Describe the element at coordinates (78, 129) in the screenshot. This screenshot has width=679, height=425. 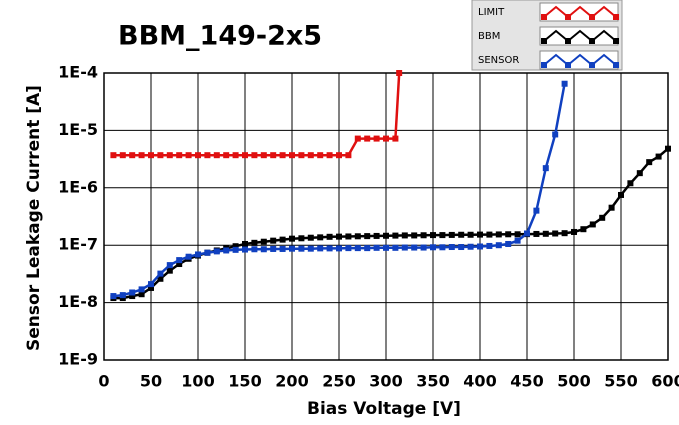
I see `y-tick-label: 1E-5` at that location.